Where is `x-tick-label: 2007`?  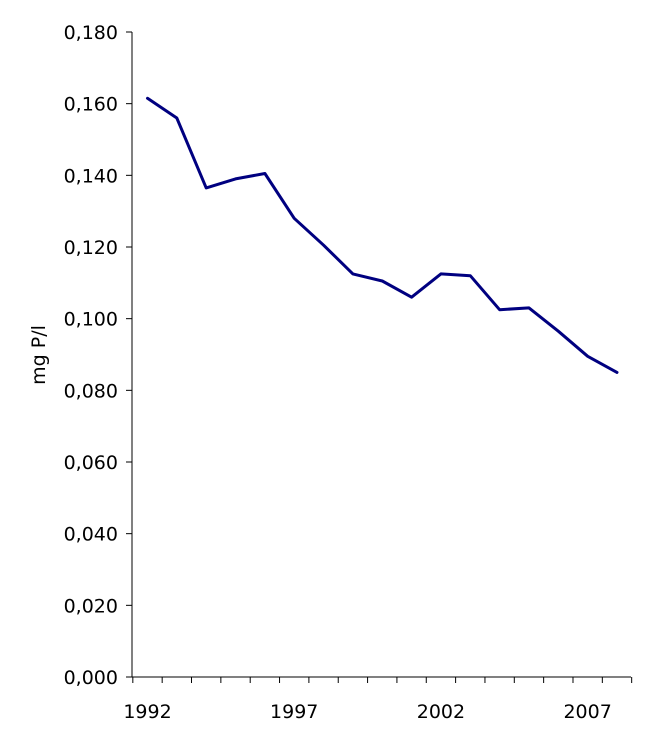 x-tick-label: 2007 is located at coordinates (587, 712).